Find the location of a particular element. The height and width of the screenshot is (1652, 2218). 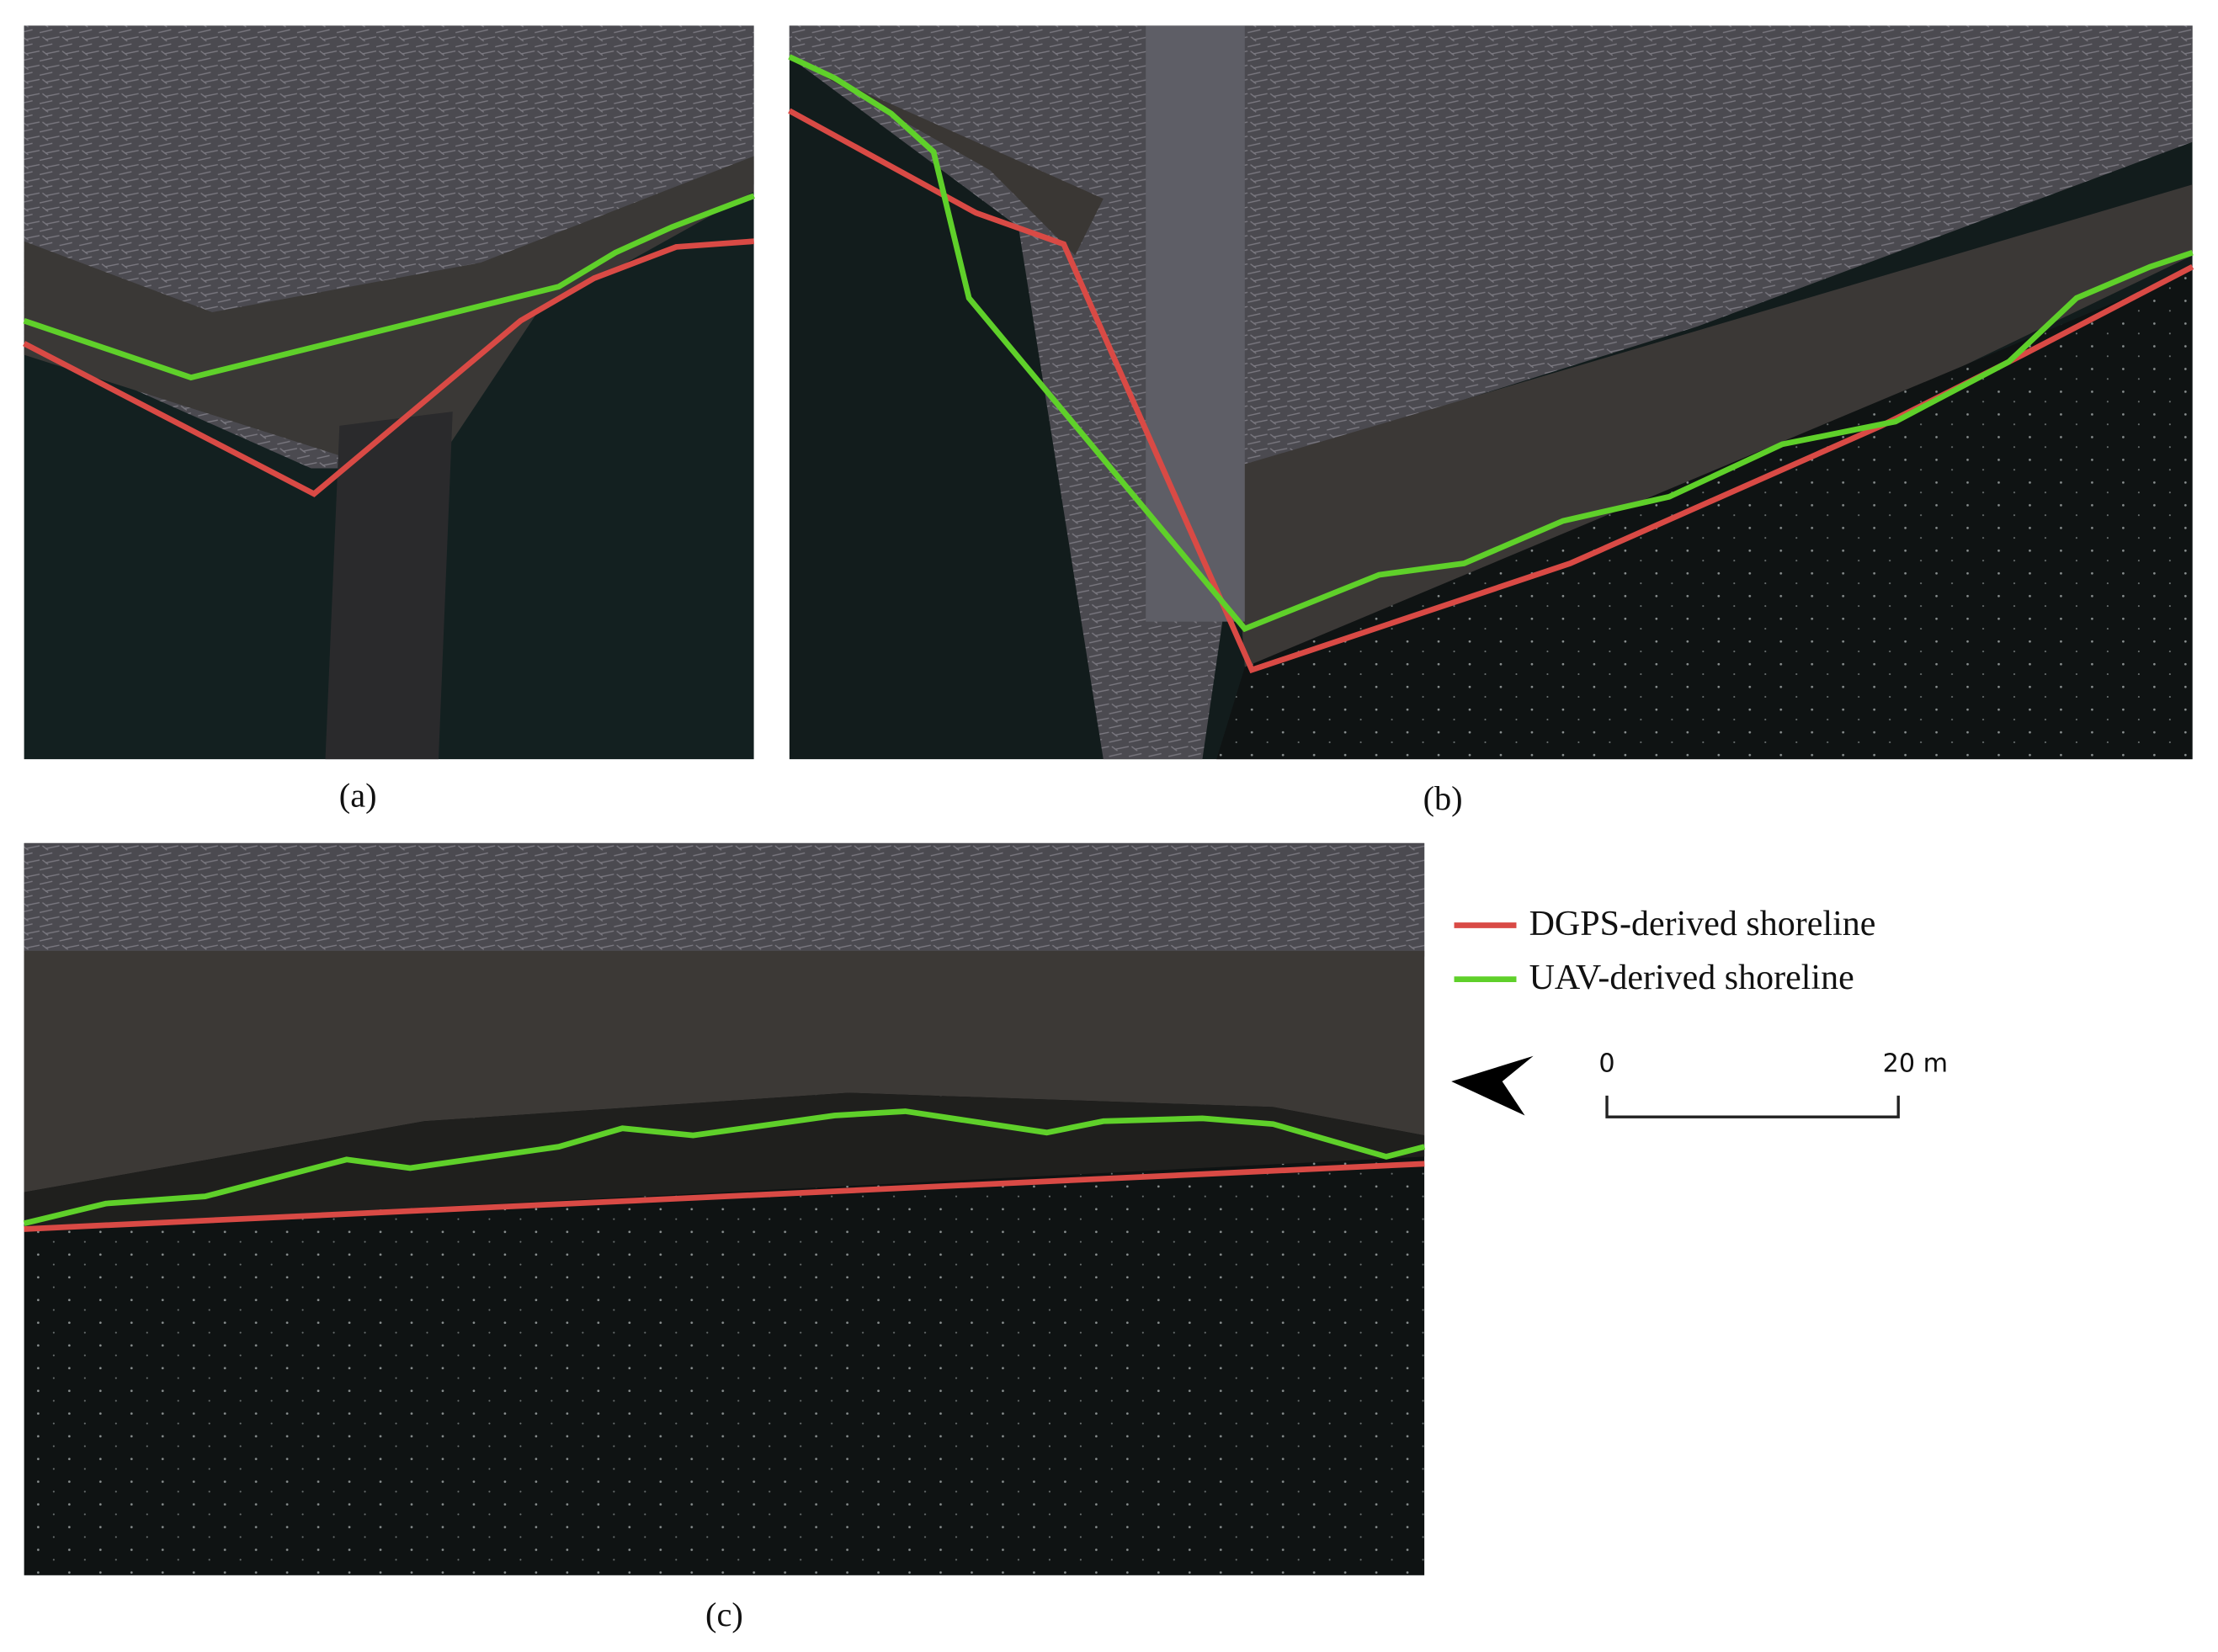

legend-label: DGPS-derived shoreline is located at coordinates (1703, 924).